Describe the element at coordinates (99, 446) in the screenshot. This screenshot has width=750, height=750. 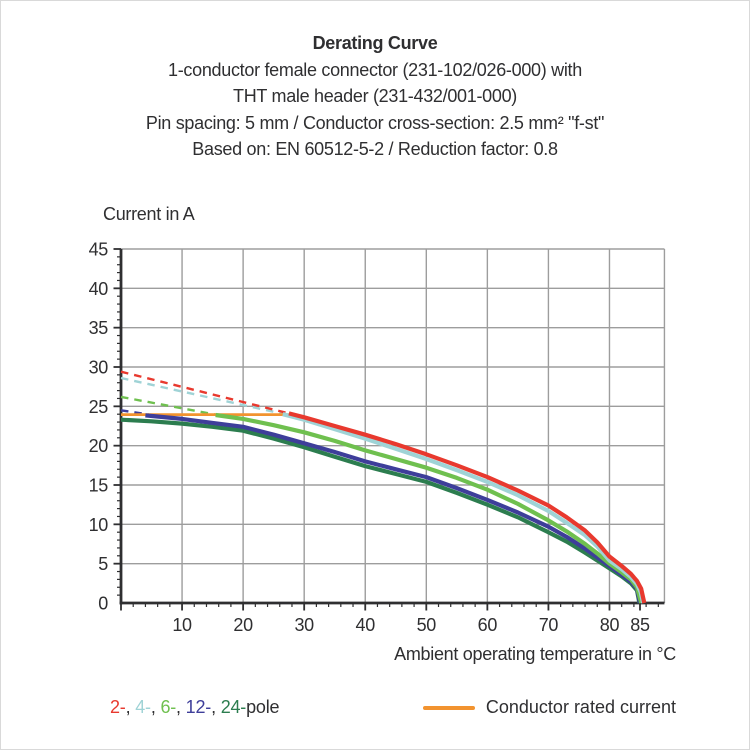
I see `y-tick-label: 20` at that location.